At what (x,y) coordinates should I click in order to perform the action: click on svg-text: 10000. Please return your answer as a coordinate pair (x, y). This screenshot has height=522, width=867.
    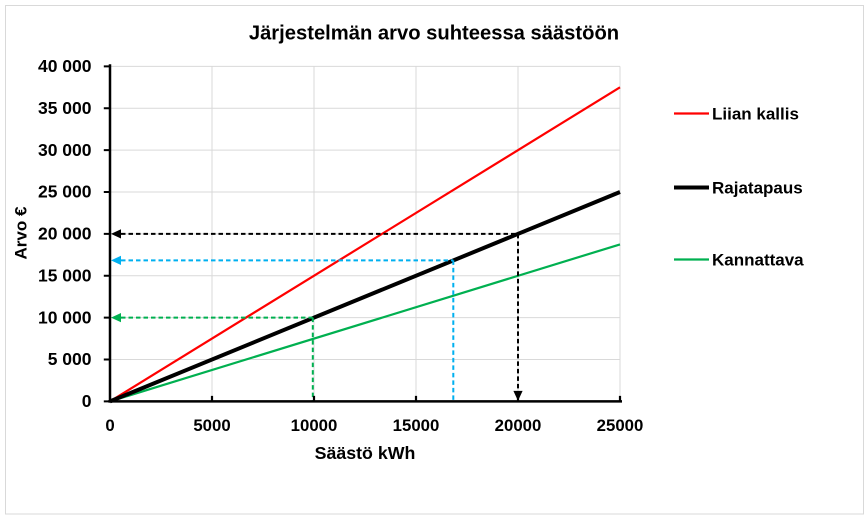
    Looking at the image, I should click on (314, 425).